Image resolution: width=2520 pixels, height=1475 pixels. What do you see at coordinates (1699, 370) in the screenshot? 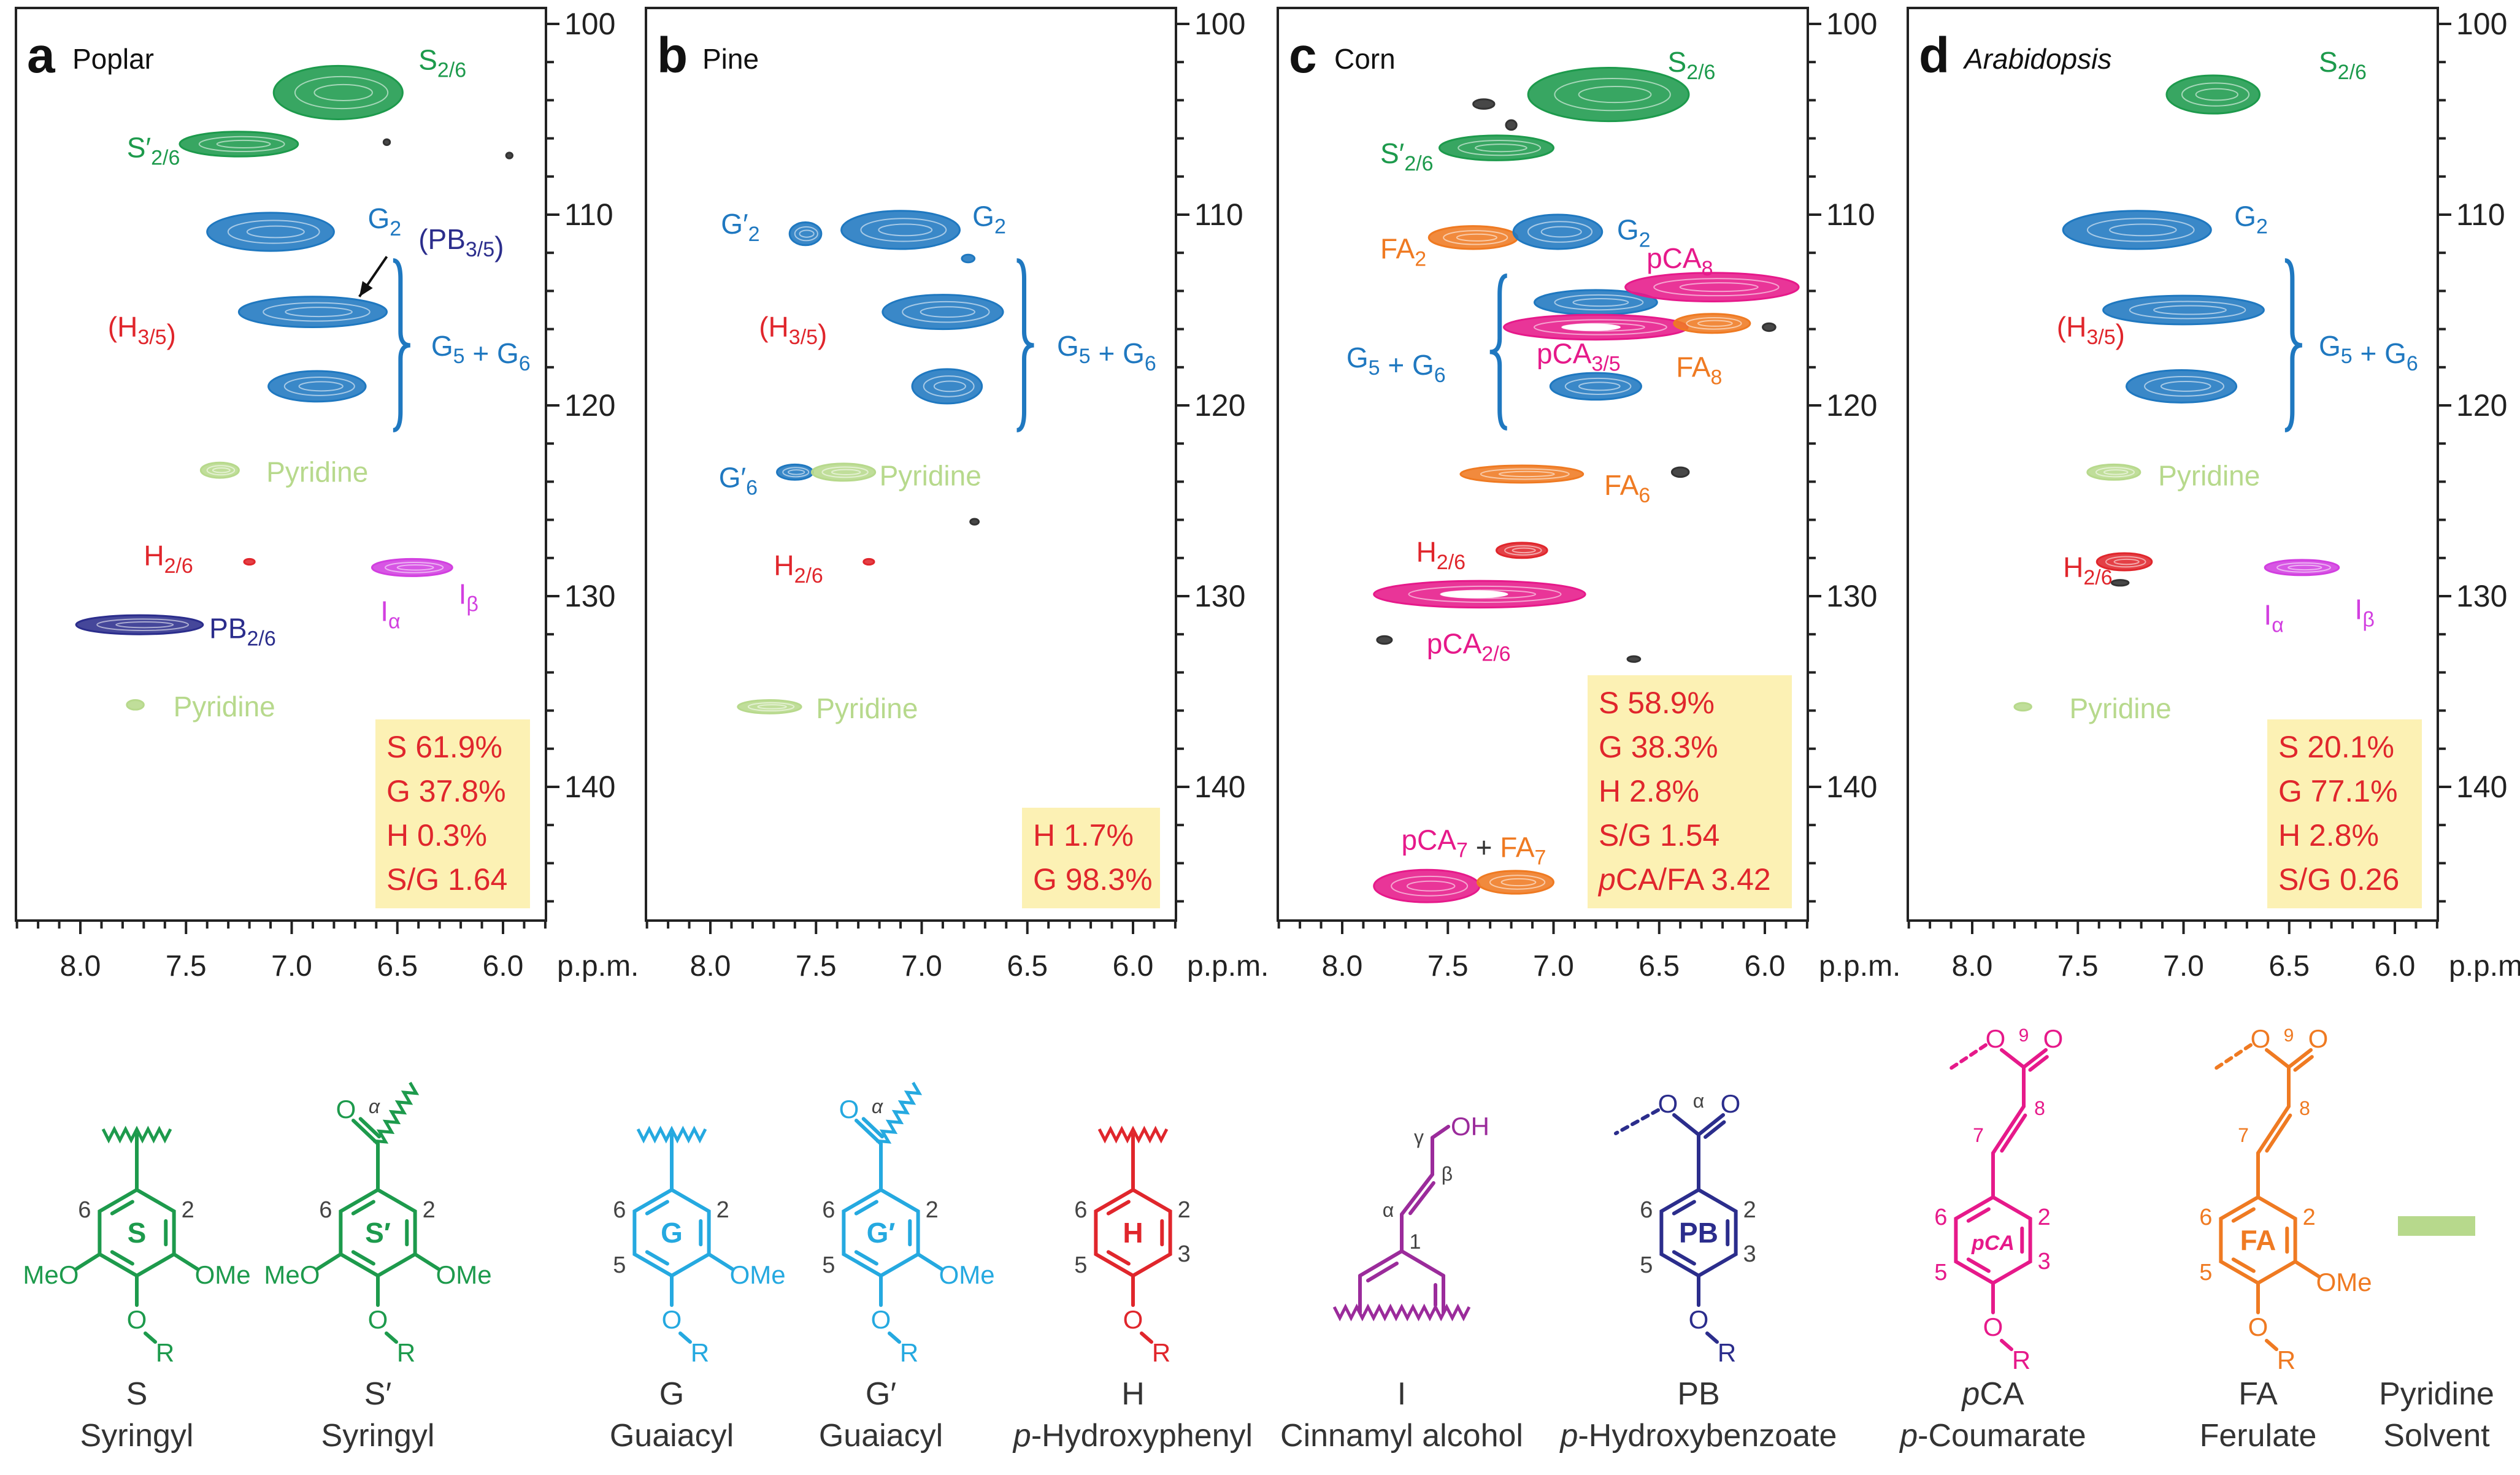
I see `peak-label: FA8` at bounding box center [1699, 370].